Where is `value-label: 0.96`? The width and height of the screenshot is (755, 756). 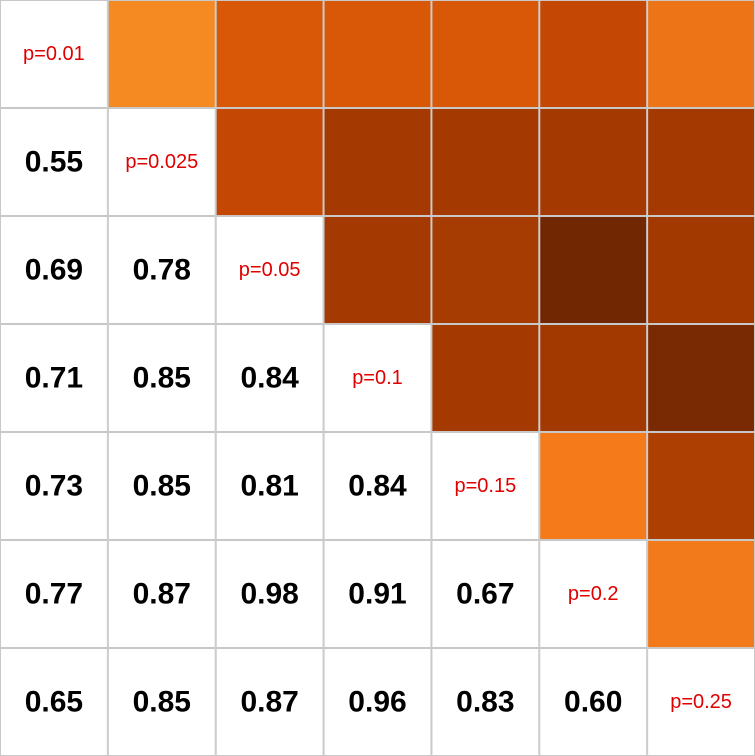
value-label: 0.96 is located at coordinates (377, 702).